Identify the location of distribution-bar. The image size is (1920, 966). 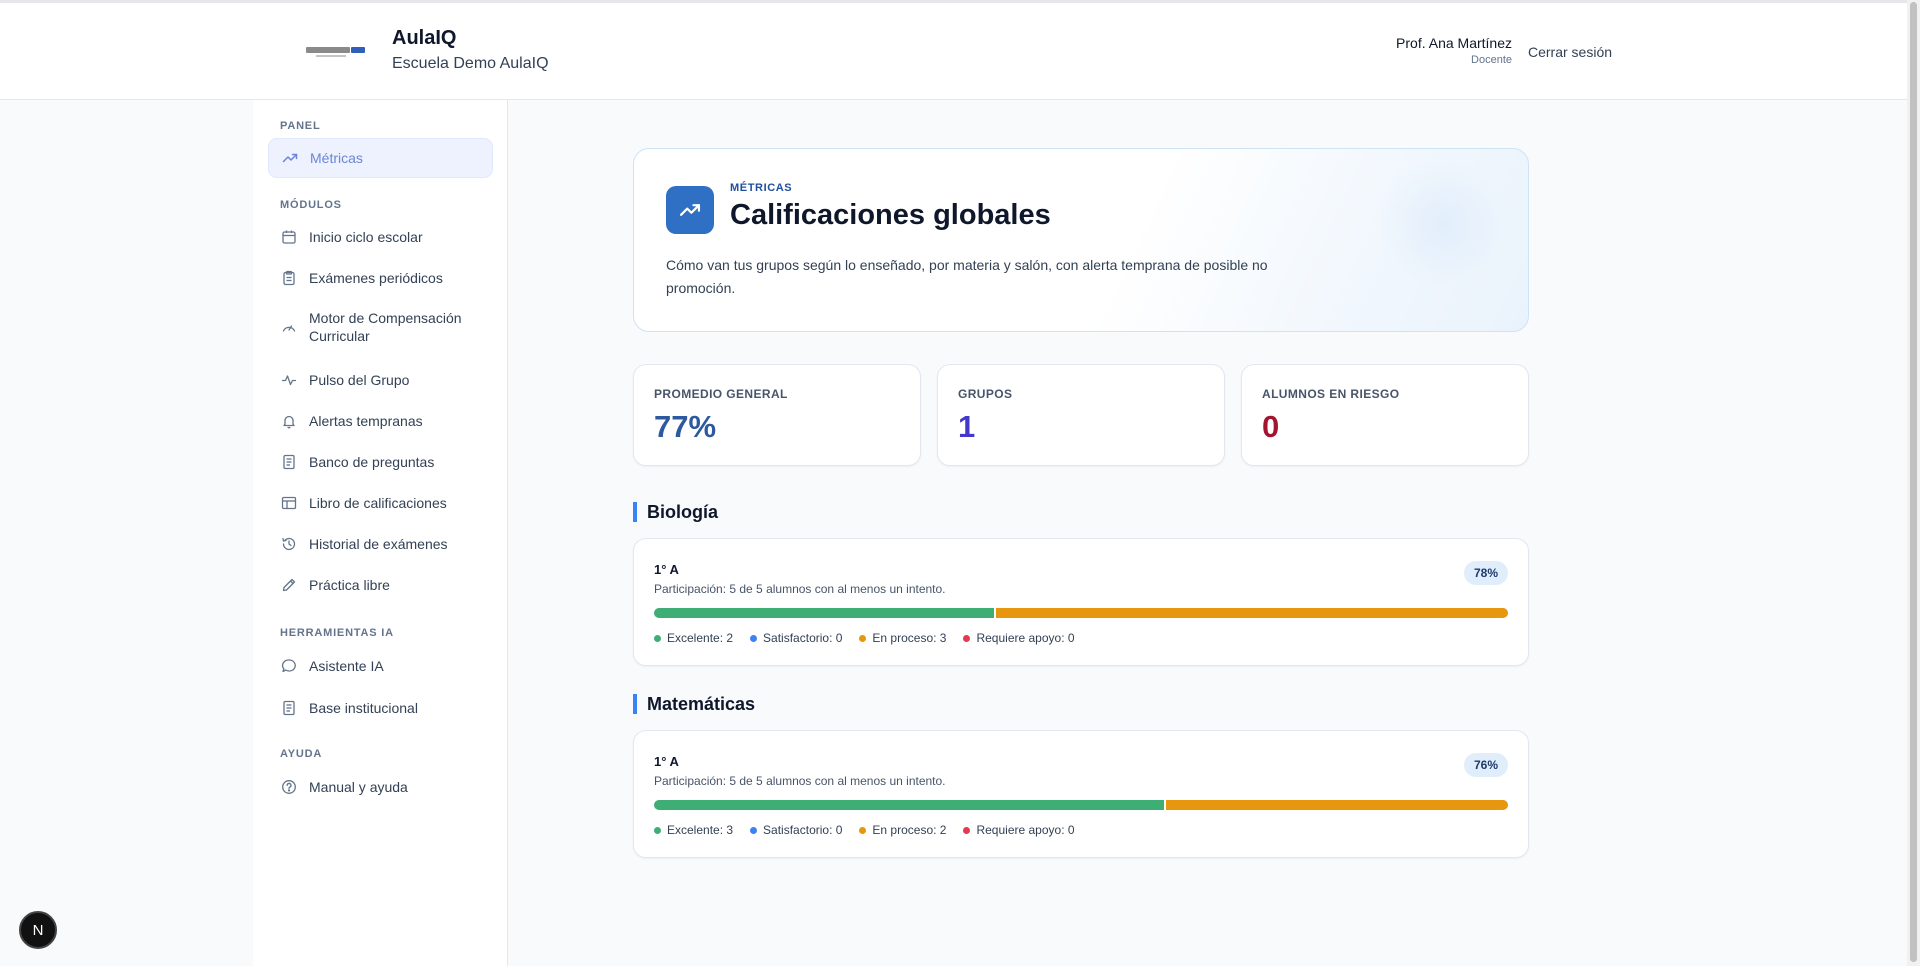
(1081, 613).